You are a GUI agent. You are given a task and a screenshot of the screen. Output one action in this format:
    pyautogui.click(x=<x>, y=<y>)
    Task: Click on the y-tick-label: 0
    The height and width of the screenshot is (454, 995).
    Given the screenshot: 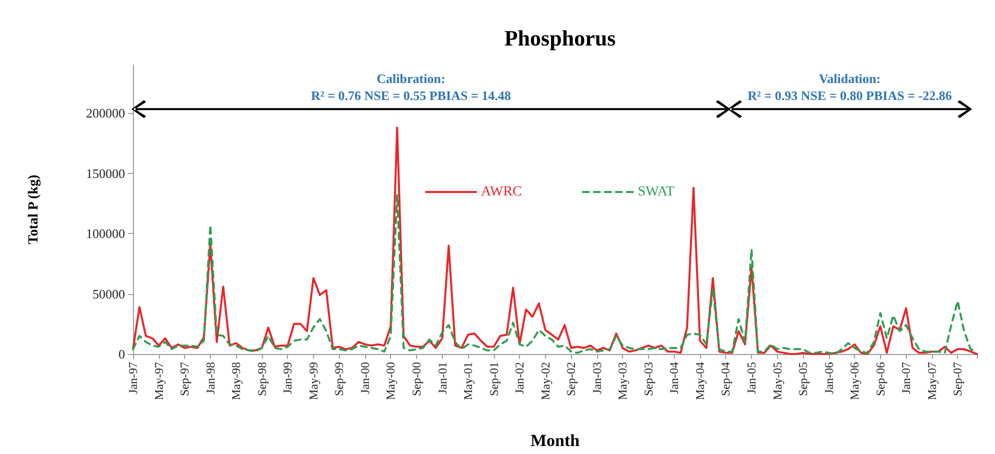 What is the action you would take?
    pyautogui.click(x=121, y=354)
    